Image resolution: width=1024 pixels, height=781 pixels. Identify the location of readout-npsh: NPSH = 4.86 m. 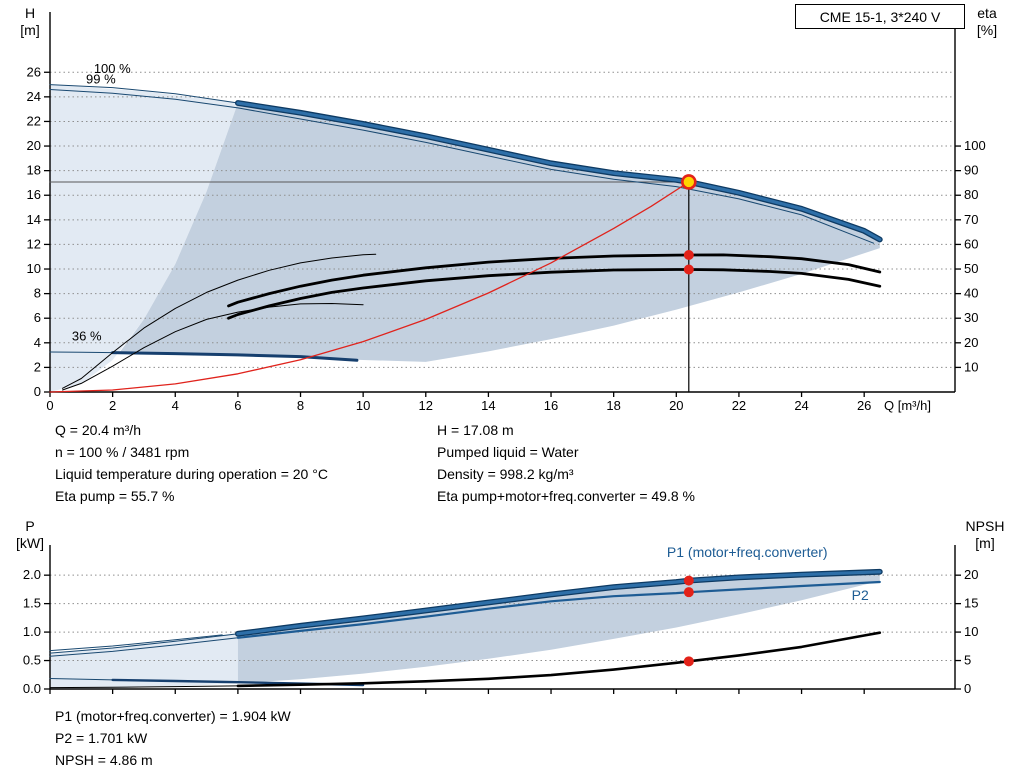
(104, 760).